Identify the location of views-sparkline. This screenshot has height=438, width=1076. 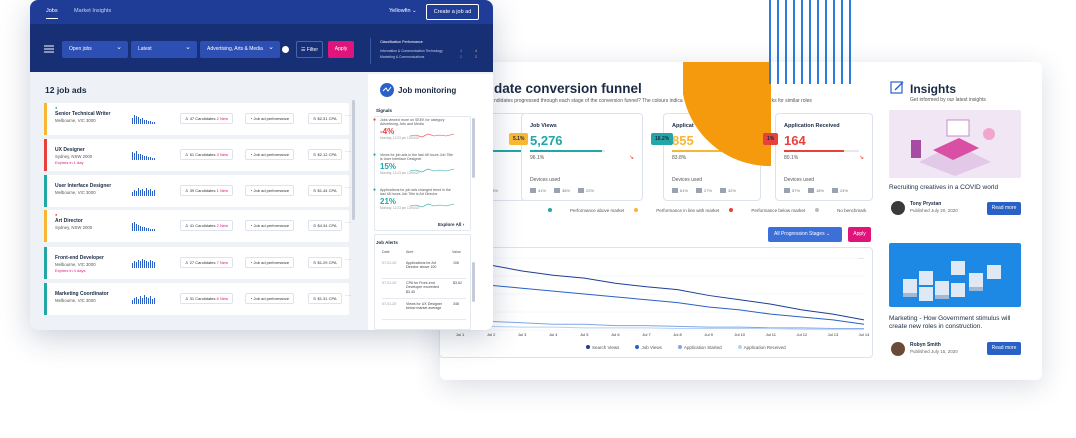
(143, 191).